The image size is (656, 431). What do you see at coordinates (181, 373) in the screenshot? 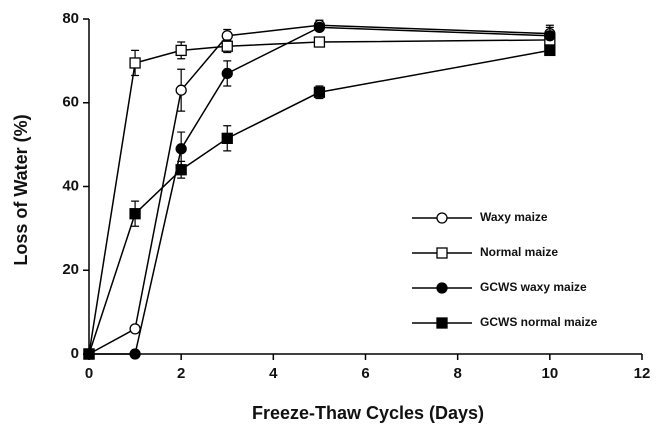
I see `x-tick-label: 2` at bounding box center [181, 373].